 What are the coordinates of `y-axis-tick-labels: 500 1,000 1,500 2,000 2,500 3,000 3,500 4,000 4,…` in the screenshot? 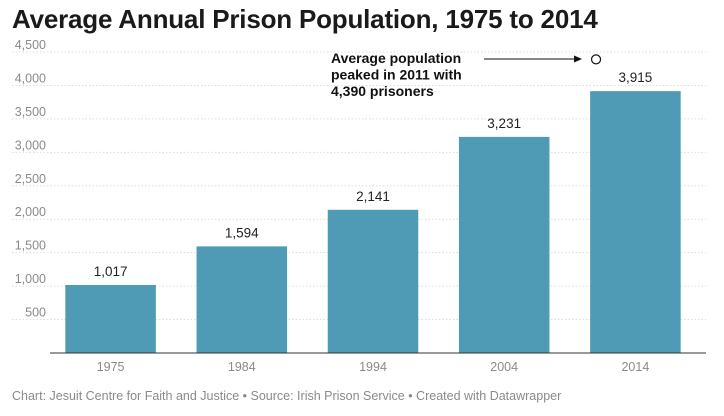 It's located at (30, 179).